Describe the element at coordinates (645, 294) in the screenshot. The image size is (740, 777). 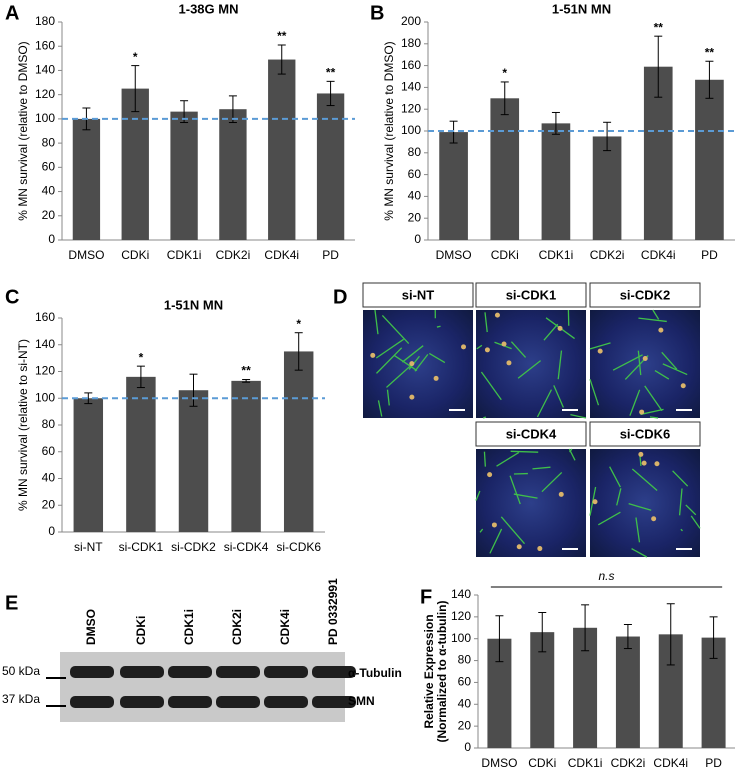
I see `tile-label: si-CDK2` at that location.